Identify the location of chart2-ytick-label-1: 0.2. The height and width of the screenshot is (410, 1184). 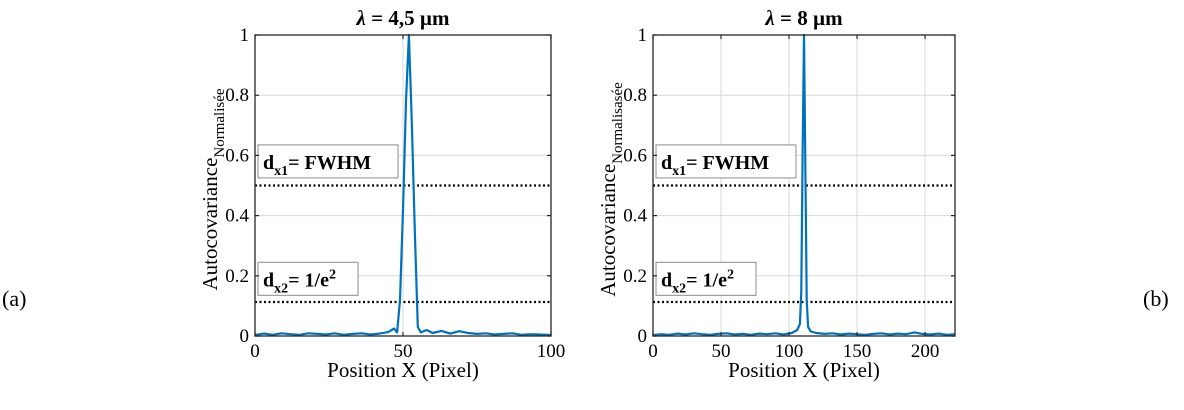
(635, 276).